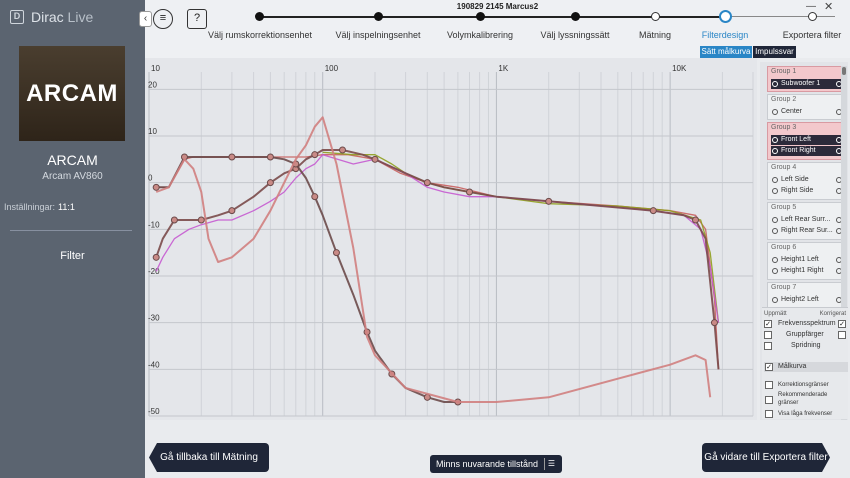 Image resolution: width=850 pixels, height=478 pixels. Describe the element at coordinates (145, 19) in the screenshot. I see `collapse-sidebar-button: ‹` at that location.